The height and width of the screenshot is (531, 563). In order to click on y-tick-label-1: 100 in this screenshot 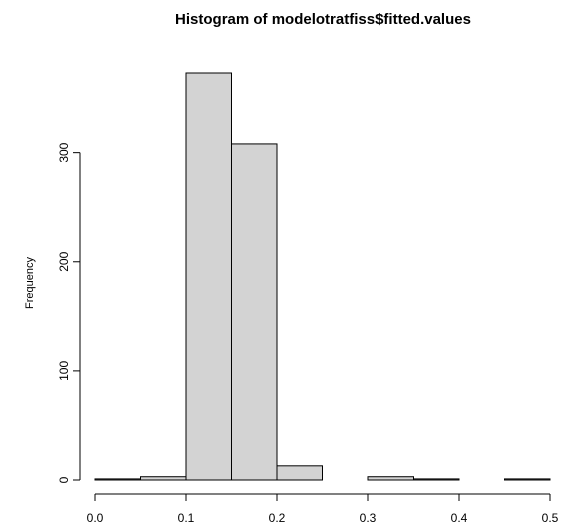, I will do `click(64, 371)`.